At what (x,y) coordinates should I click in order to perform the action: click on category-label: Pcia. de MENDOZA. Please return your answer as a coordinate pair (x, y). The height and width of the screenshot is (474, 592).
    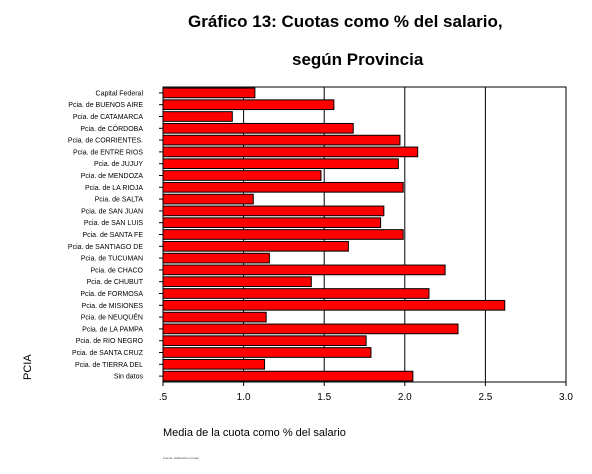
    Looking at the image, I should click on (112, 176).